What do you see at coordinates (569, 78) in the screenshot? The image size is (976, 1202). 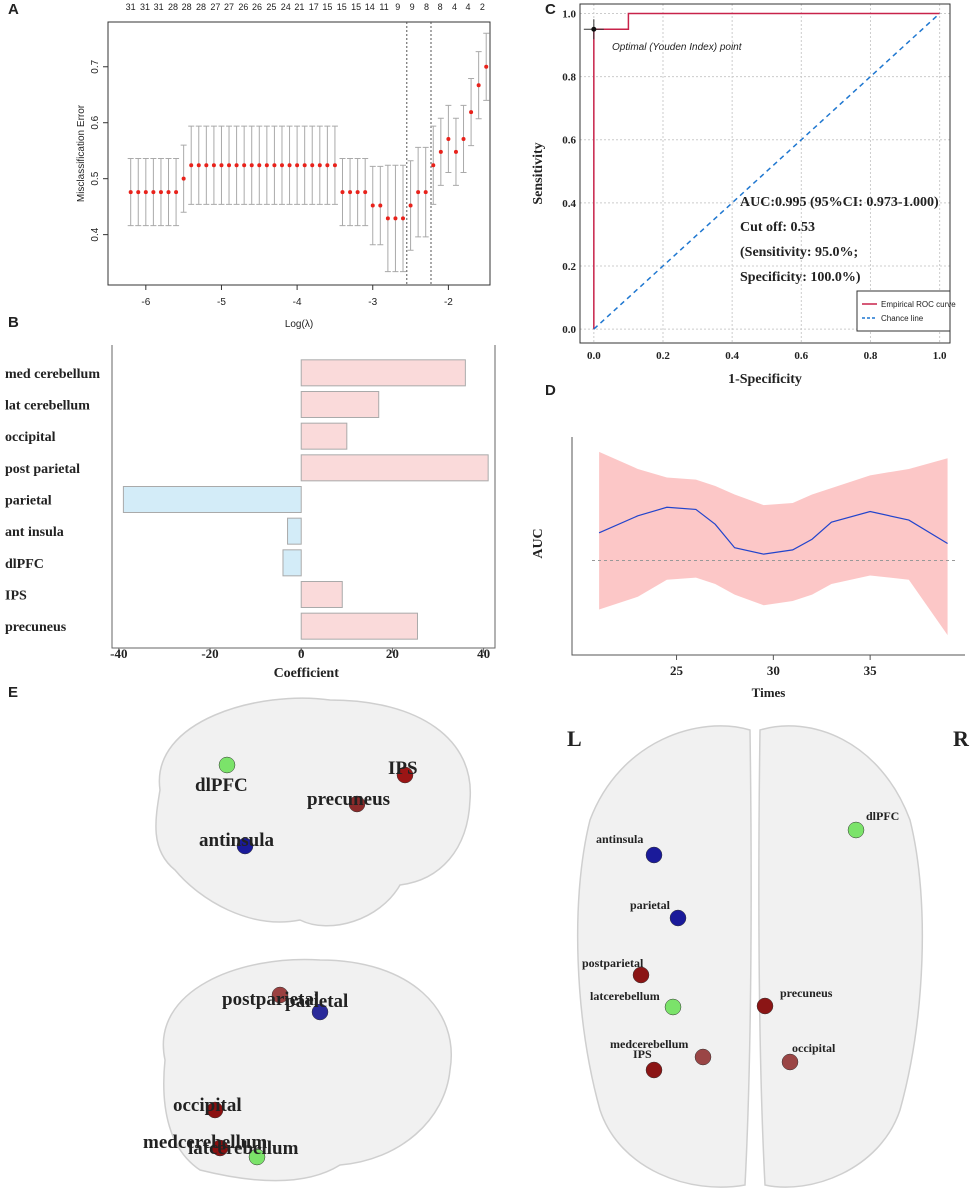 I see `y-tick-label: 0.8` at bounding box center [569, 78].